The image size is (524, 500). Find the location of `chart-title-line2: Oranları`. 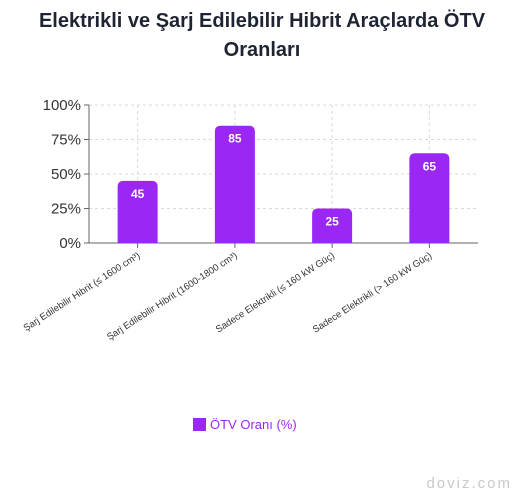

chart-title-line2: Oranları is located at coordinates (262, 50).